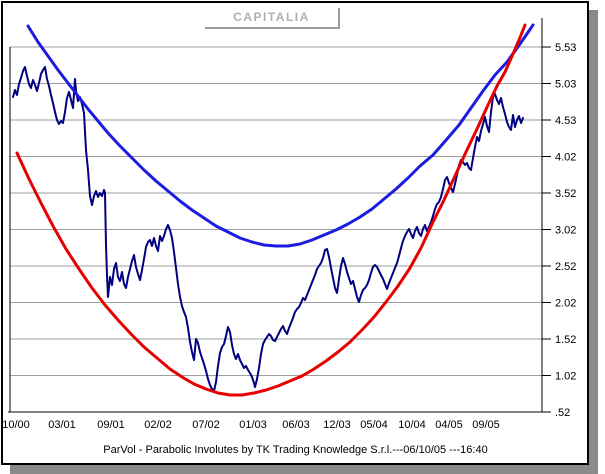 The width and height of the screenshot is (605, 474). I want to click on x-tick-label: 07/02, so click(206, 425).